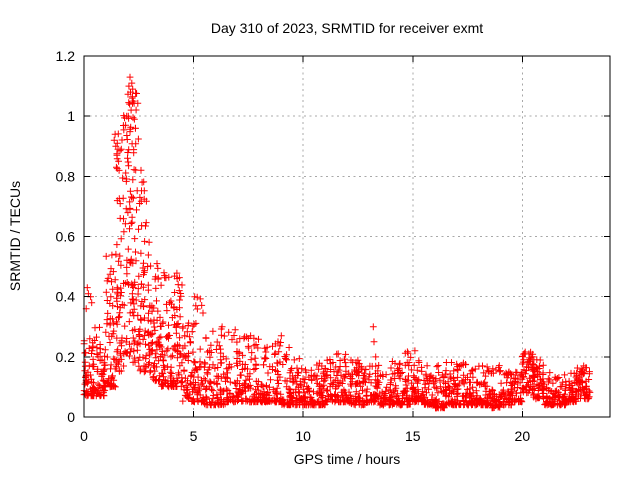  Describe the element at coordinates (66, 176) in the screenshot. I see `y-tick-label: 0.8` at that location.